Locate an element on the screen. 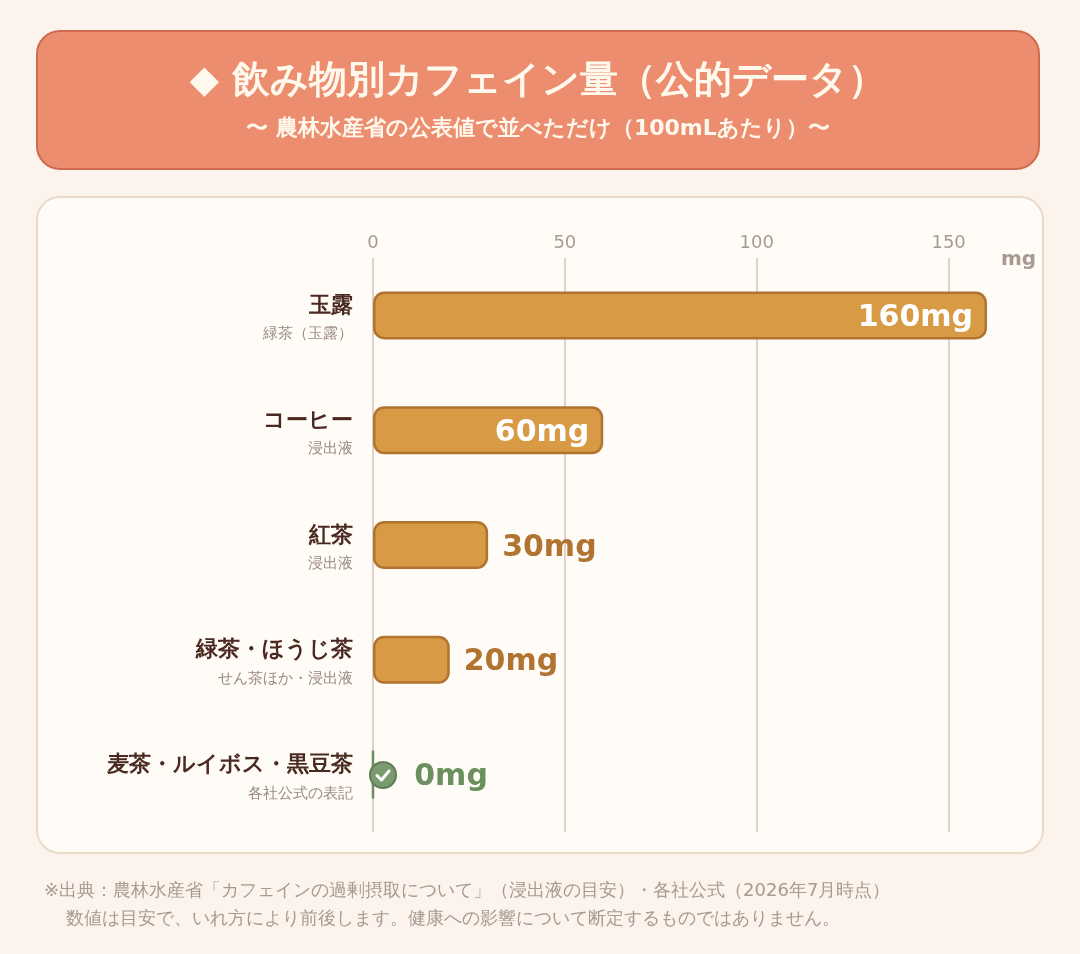  data-label: 160mg is located at coordinates (915, 315).